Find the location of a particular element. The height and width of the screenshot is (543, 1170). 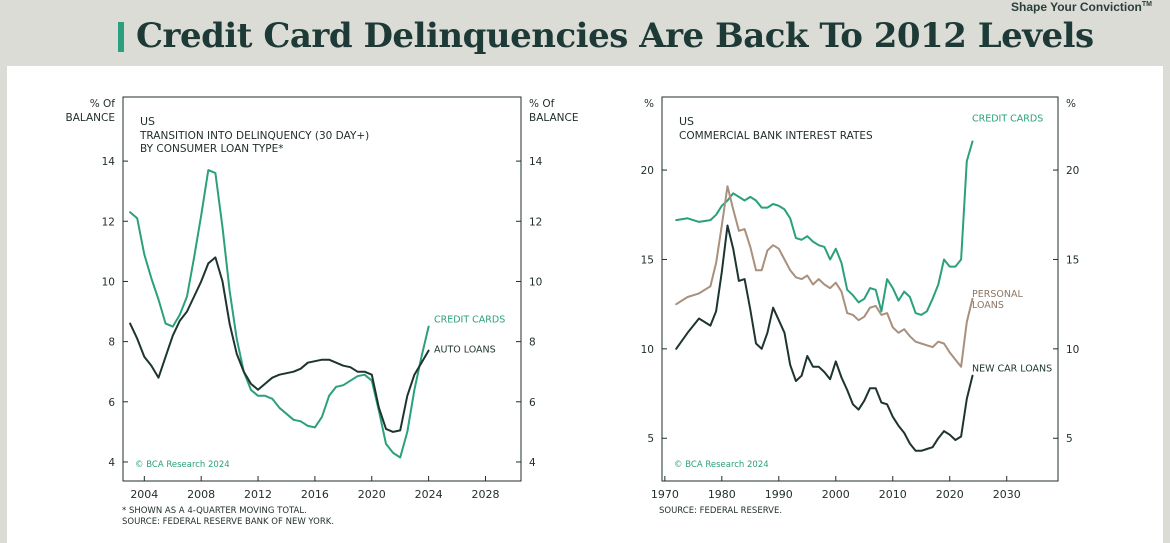

x-tick-label: 2008 is located at coordinates (201, 494).